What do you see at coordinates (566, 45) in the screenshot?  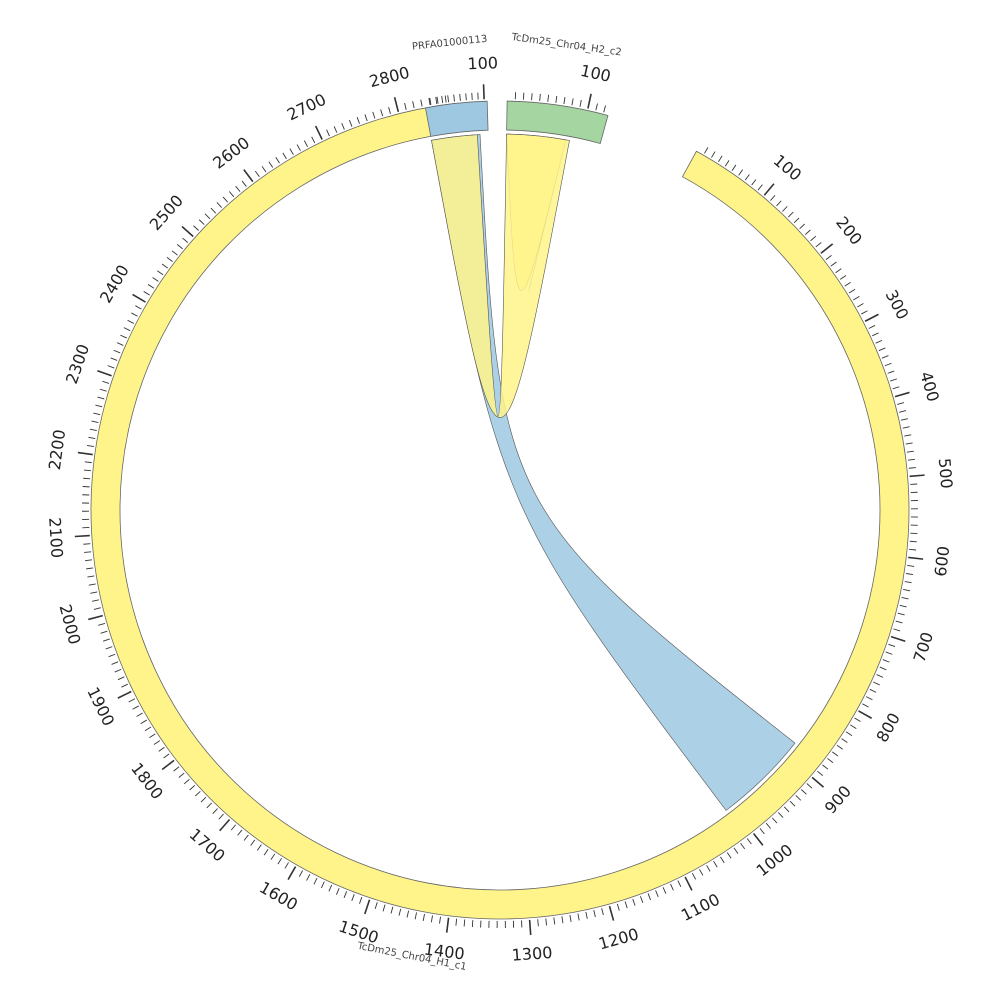 I see `segment-label-c2: TcDm25_Chr04_H2_c2` at bounding box center [566, 45].